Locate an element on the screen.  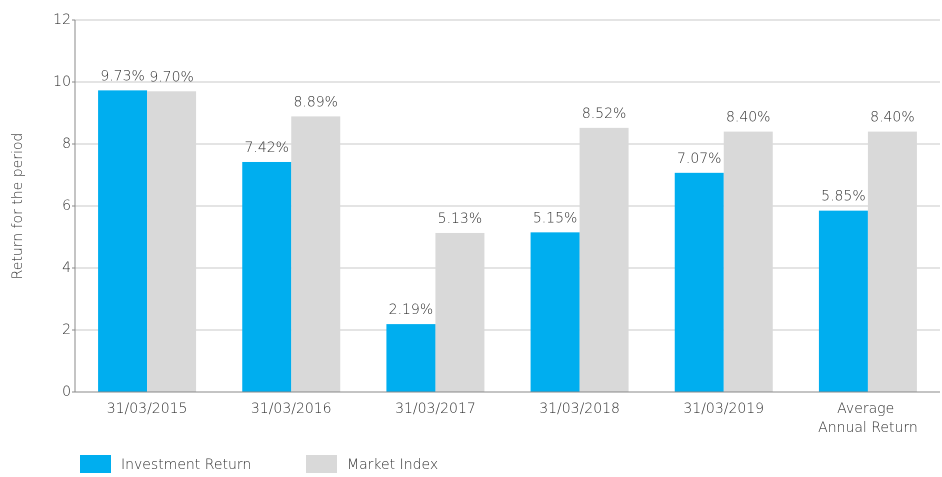
value-label: 9.73% is located at coordinates (122, 76).